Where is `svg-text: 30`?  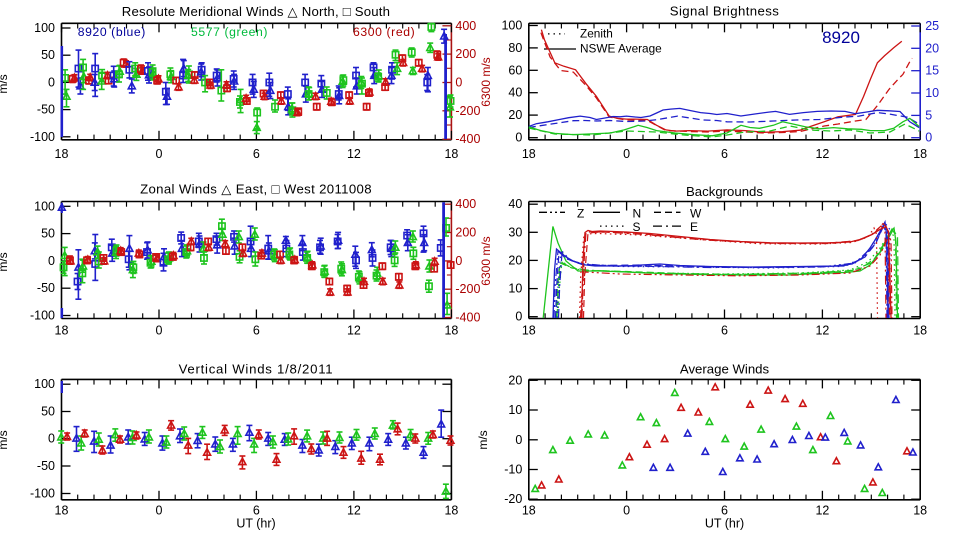 svg-text: 30 is located at coordinates (515, 232).